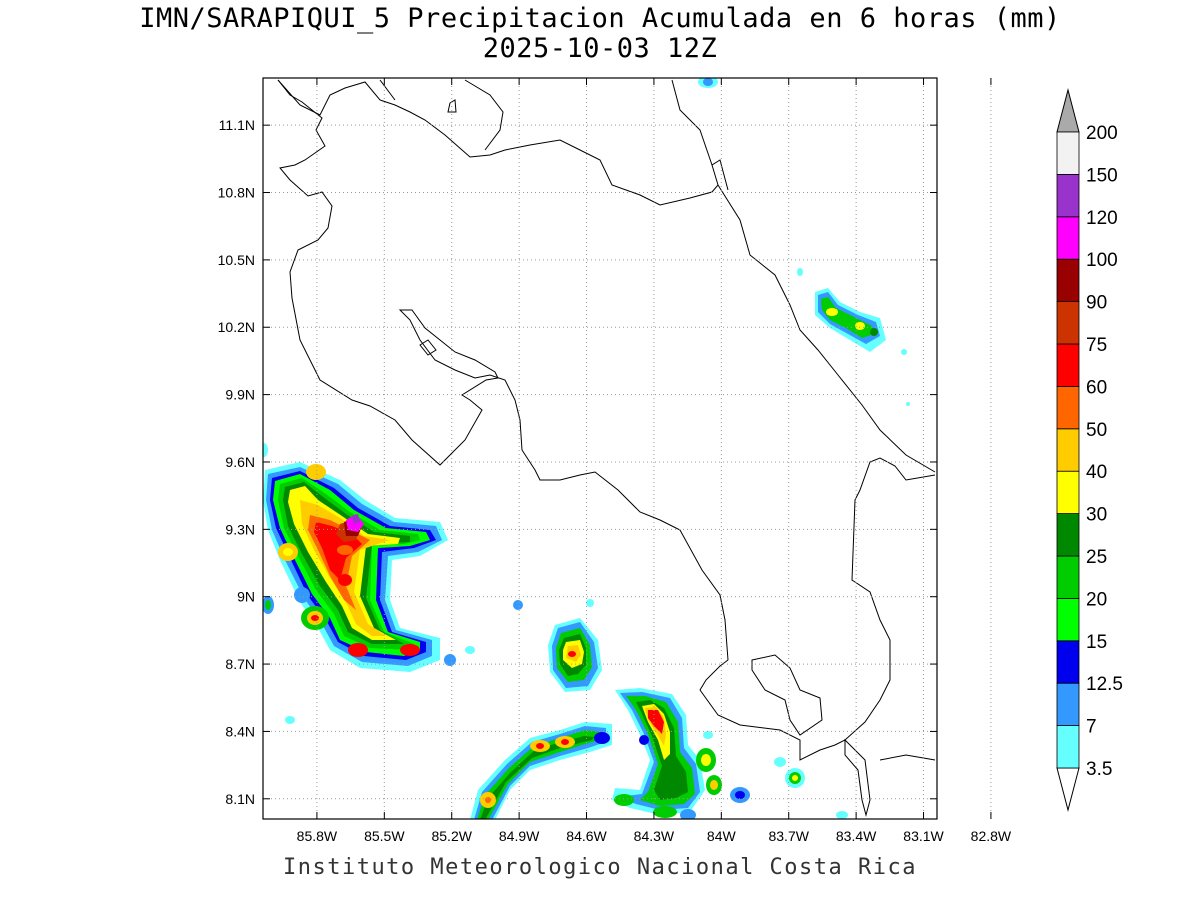 This screenshot has height=900, width=1200. I want to click on lon-tick-label: 85.8W, so click(317, 836).